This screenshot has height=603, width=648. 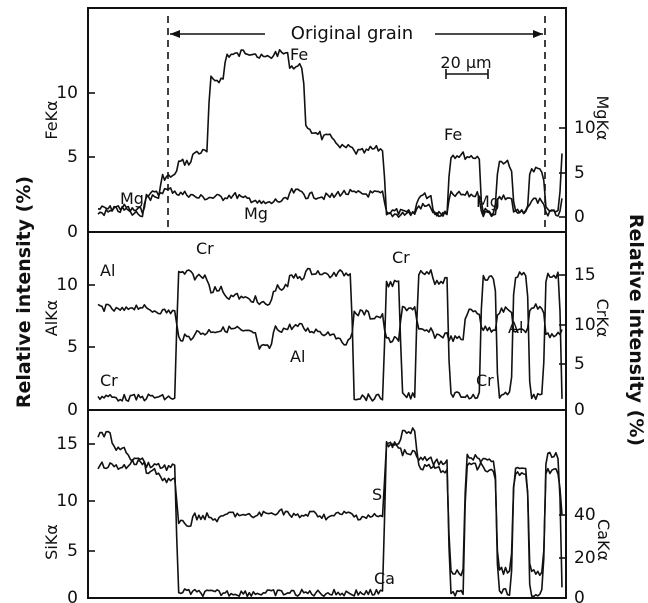 What do you see at coordinates (585, 515) in the screenshot?
I see `bottom-right-tick: 40` at bounding box center [585, 515].